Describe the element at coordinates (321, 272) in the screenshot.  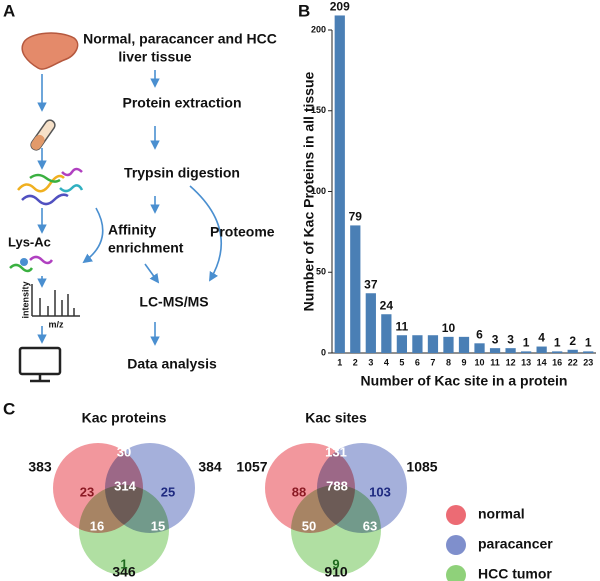
I see `y-tick-label: 50` at that location.